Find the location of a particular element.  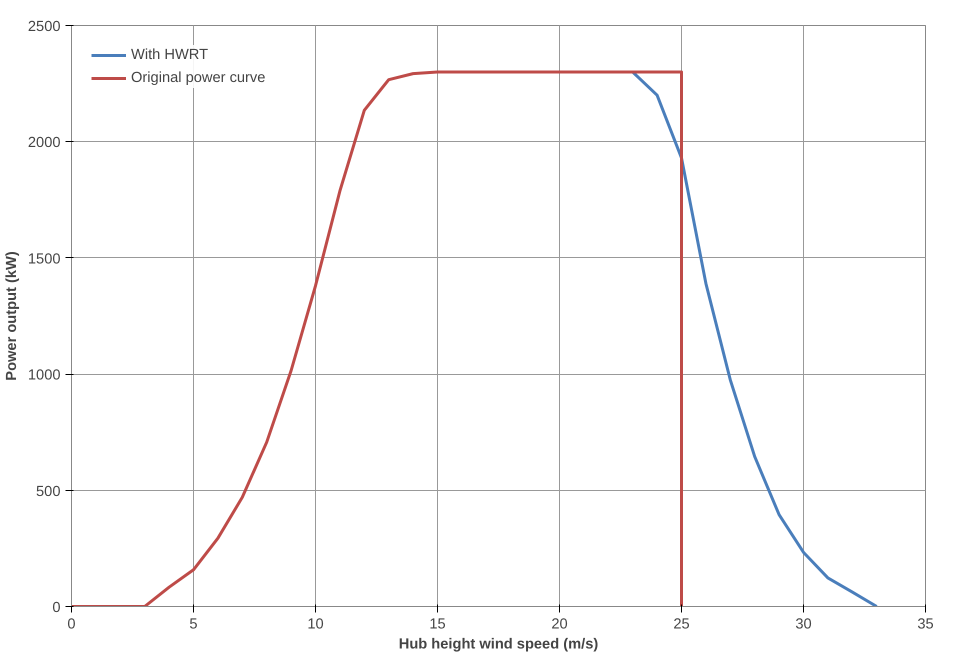

y-tick-label: 2500 is located at coordinates (44, 27).